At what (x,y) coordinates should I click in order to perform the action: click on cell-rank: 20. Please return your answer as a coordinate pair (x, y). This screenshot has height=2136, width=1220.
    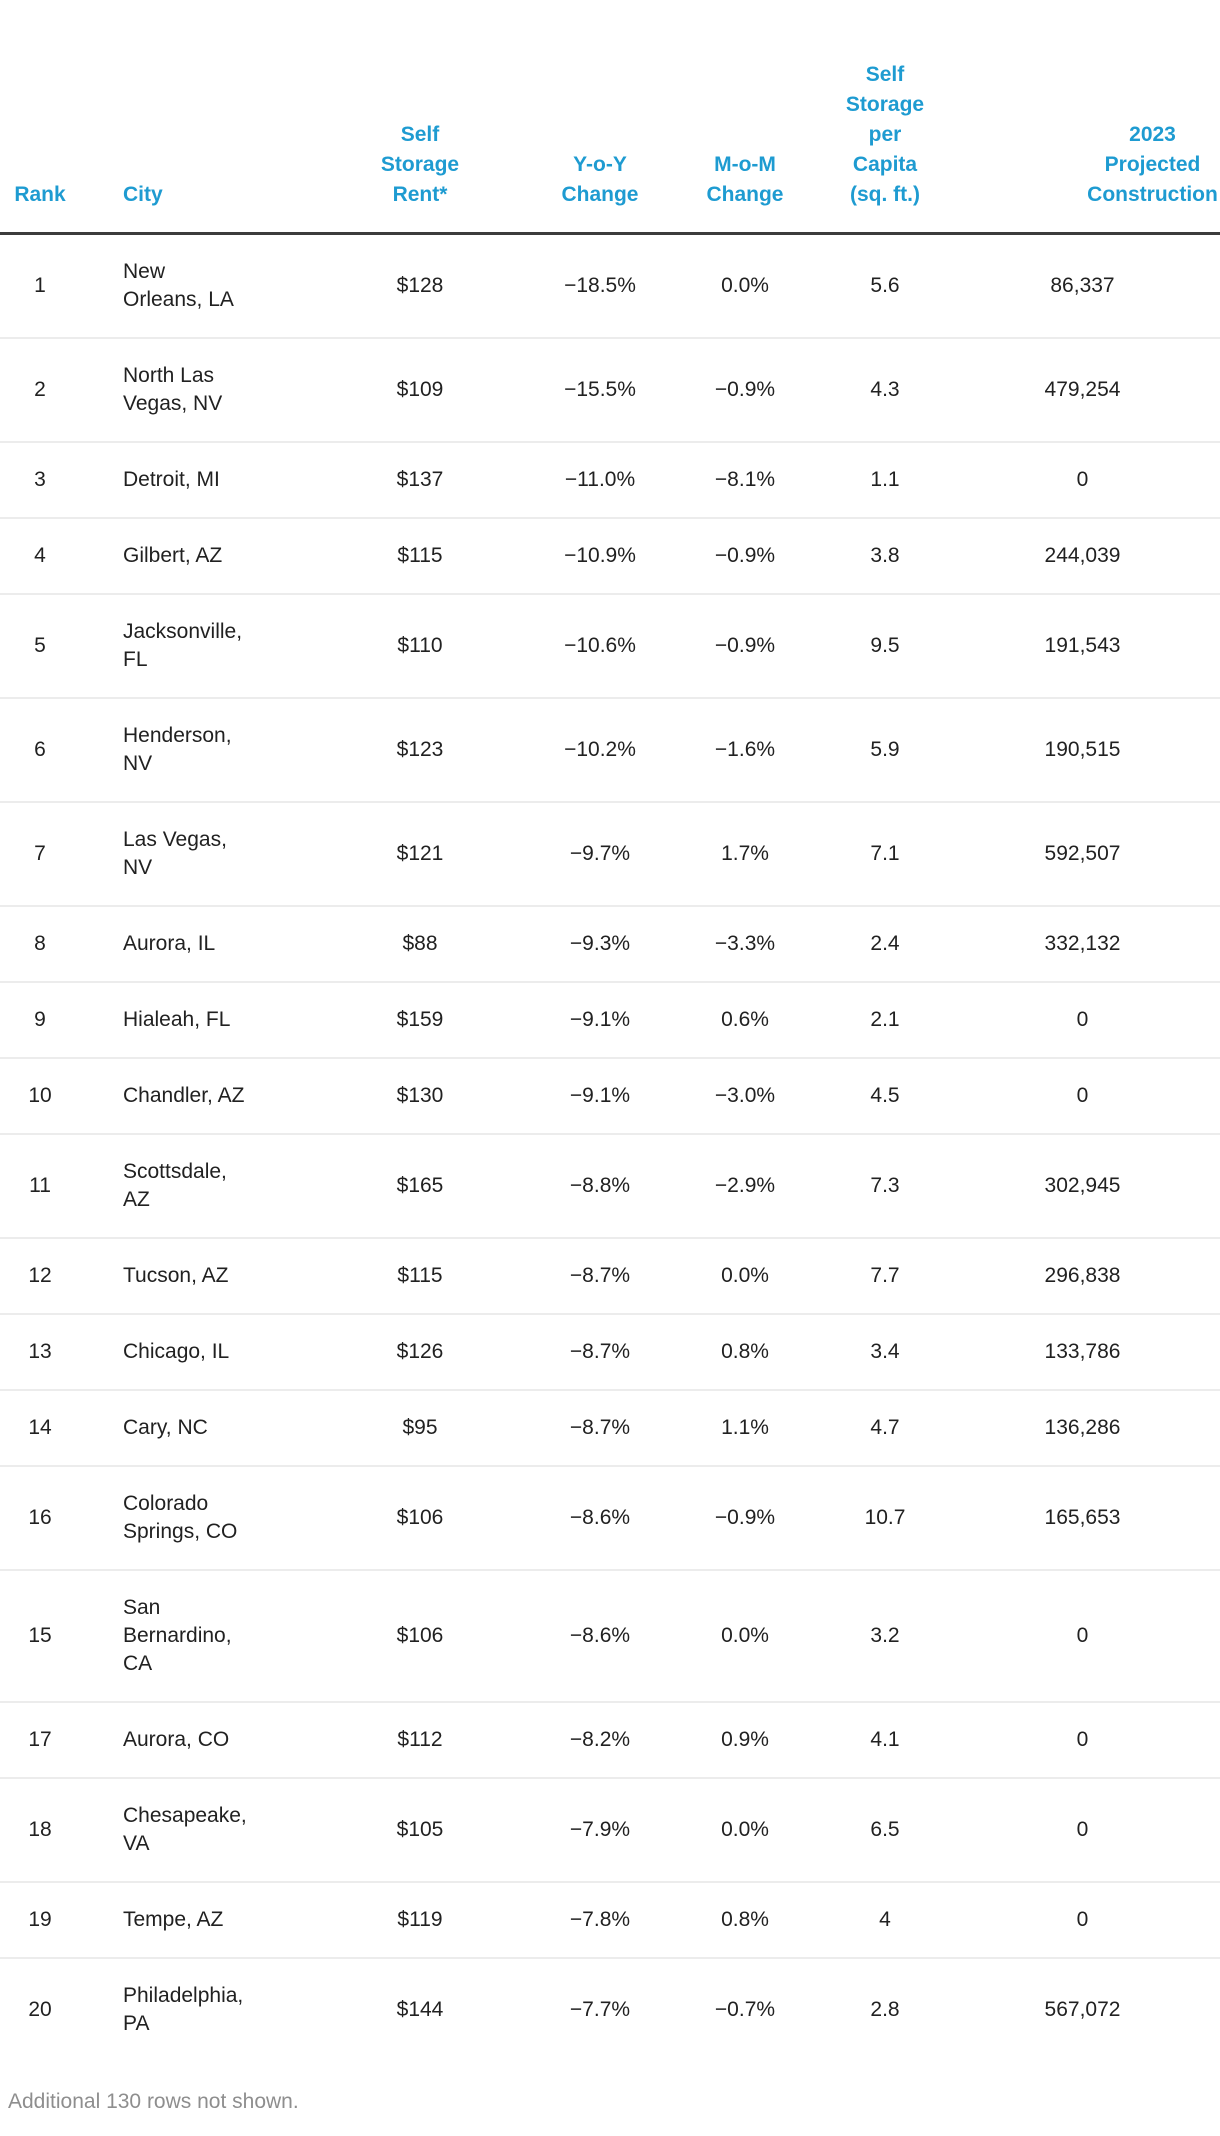
    Looking at the image, I should click on (40, 2009).